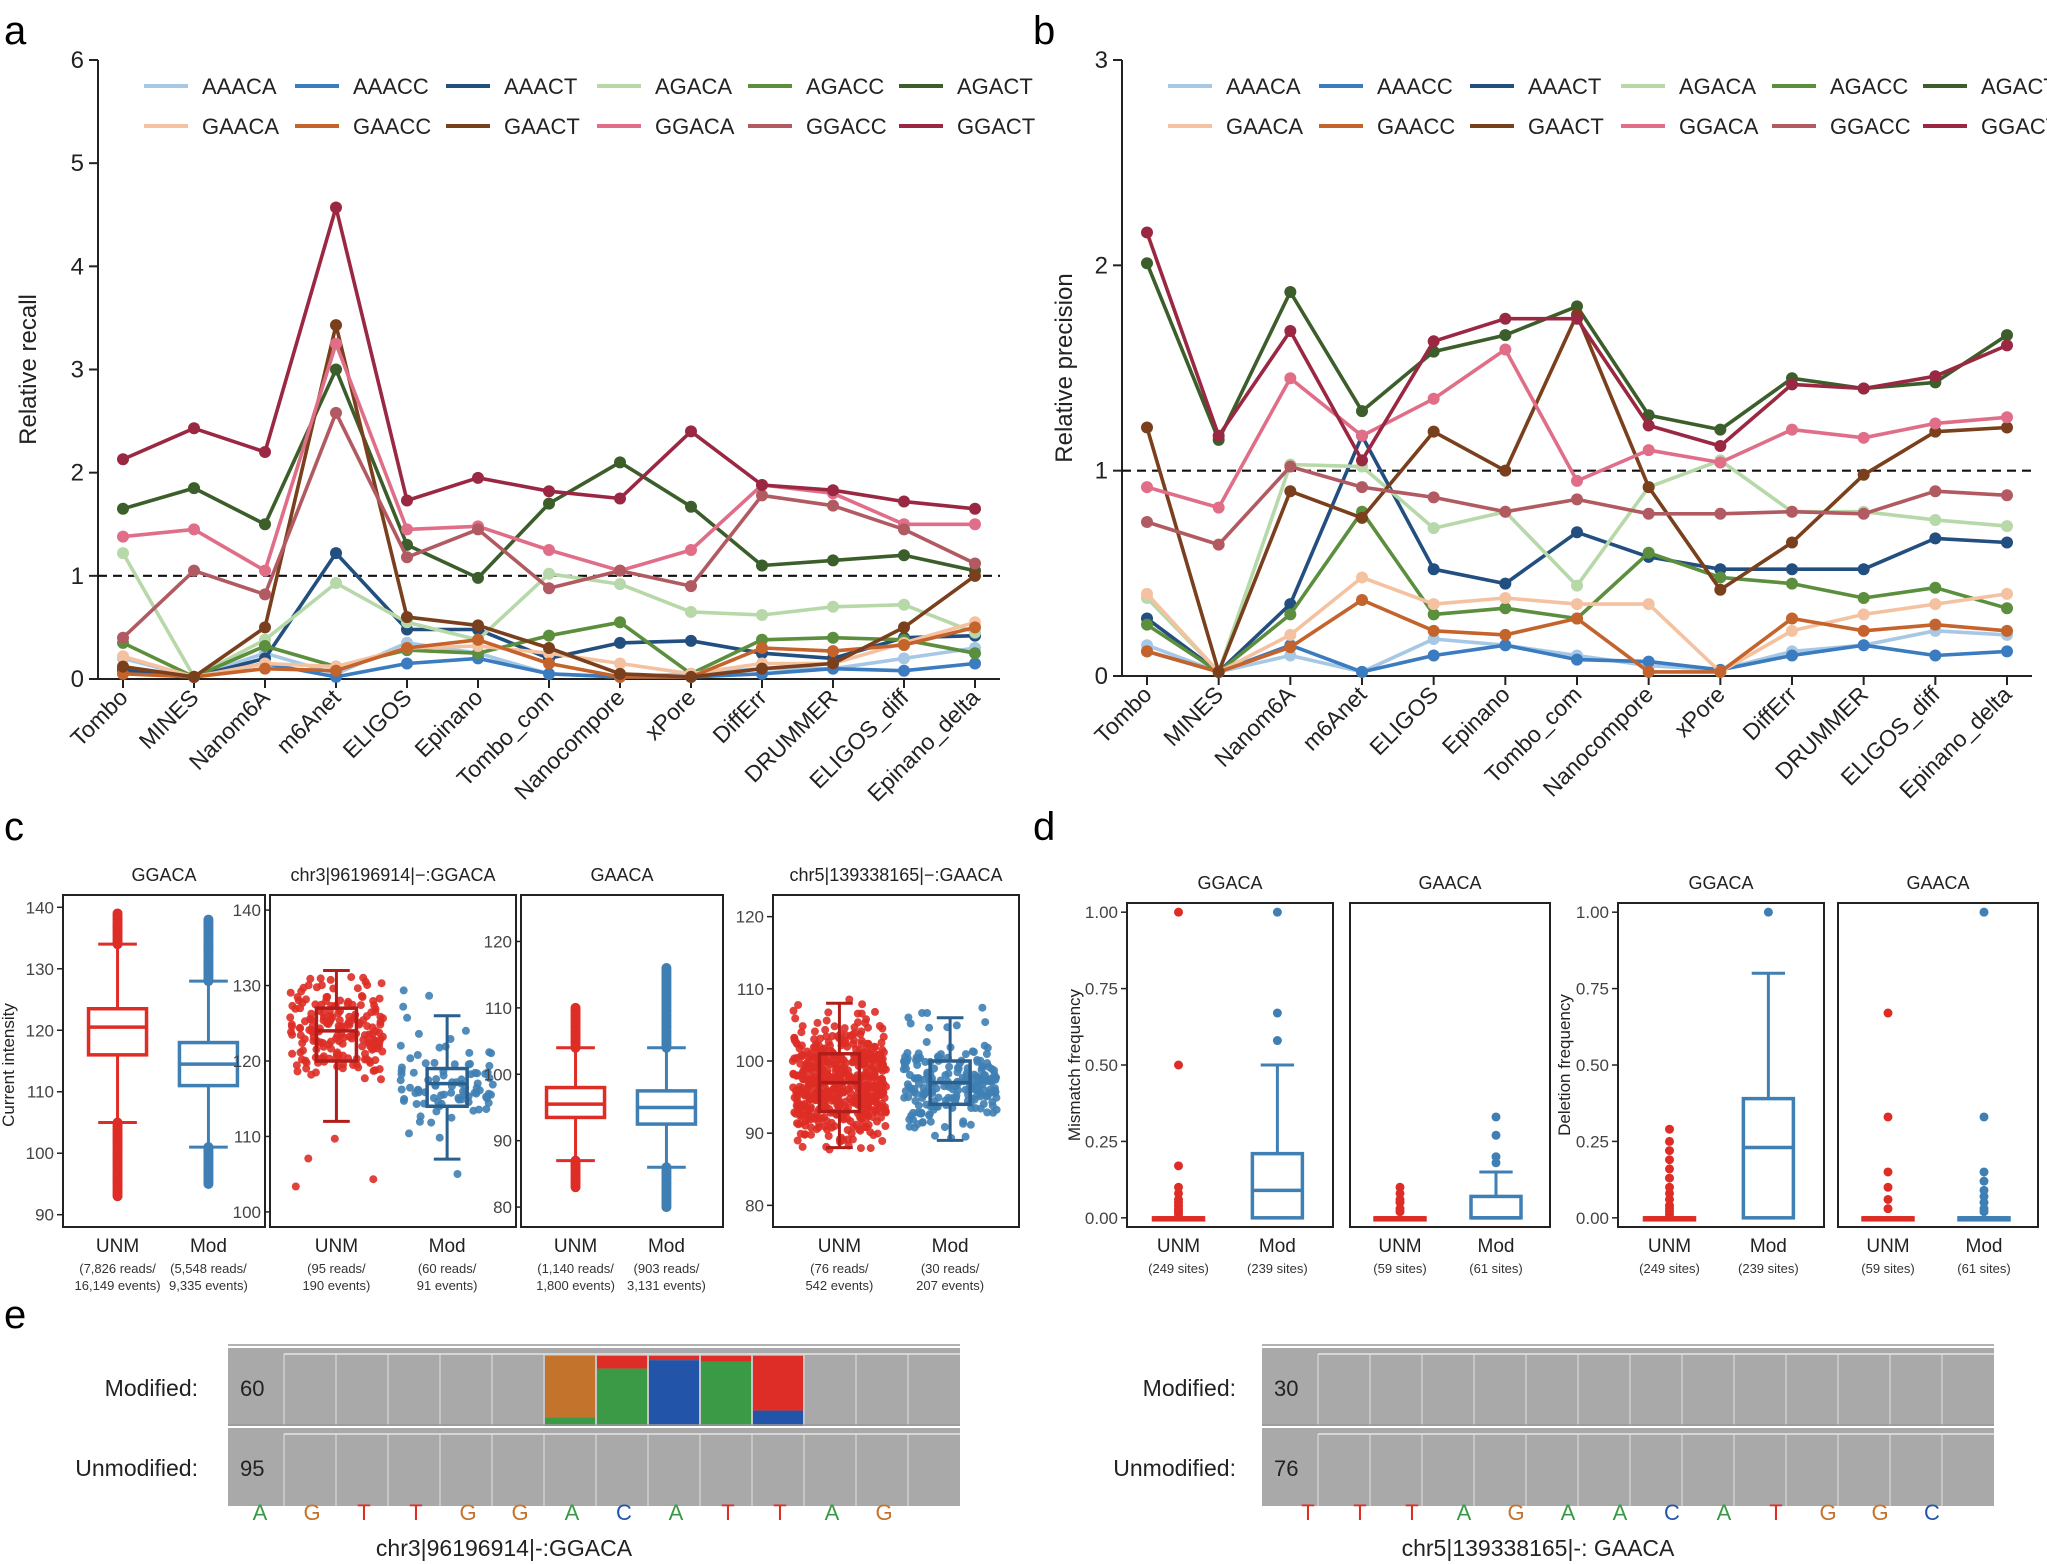 The image size is (2047, 1564). I want to click on x-tick-label: xPore, so click(670, 714).